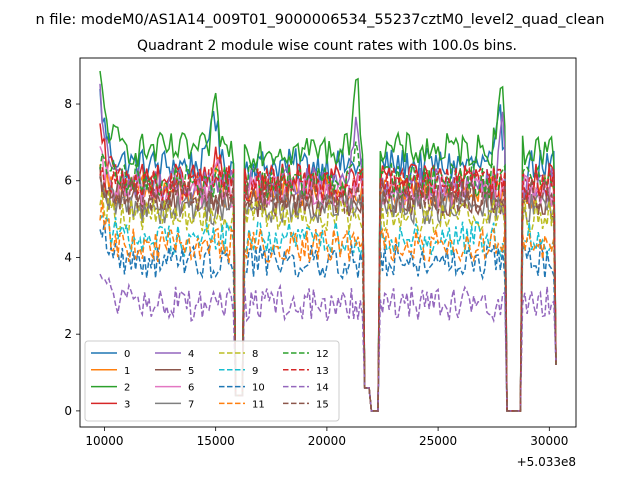 The width and height of the screenshot is (640, 480). I want to click on legend-label-1: 1, so click(127, 371).